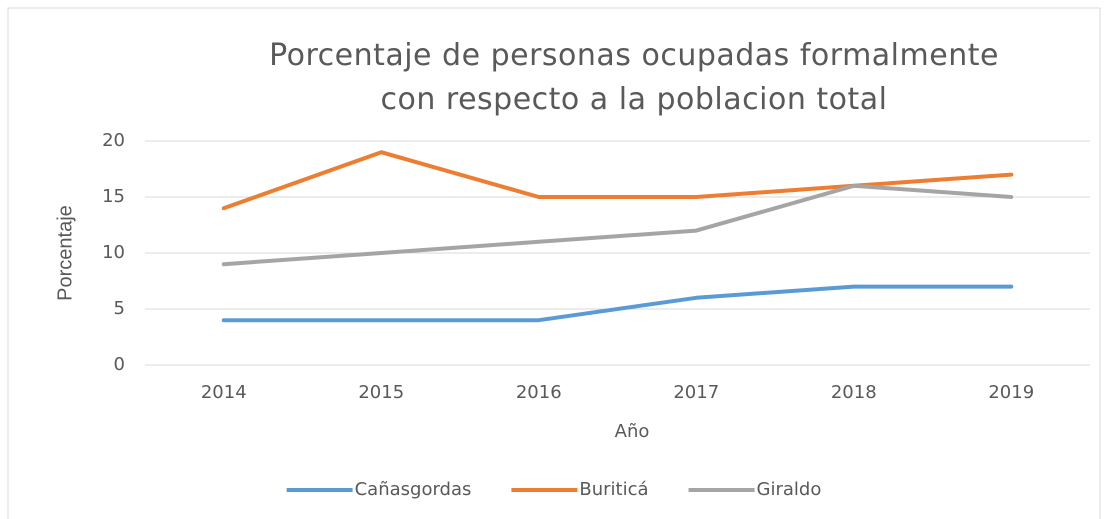  I want to click on x-tick-label: 2016, so click(539, 392).